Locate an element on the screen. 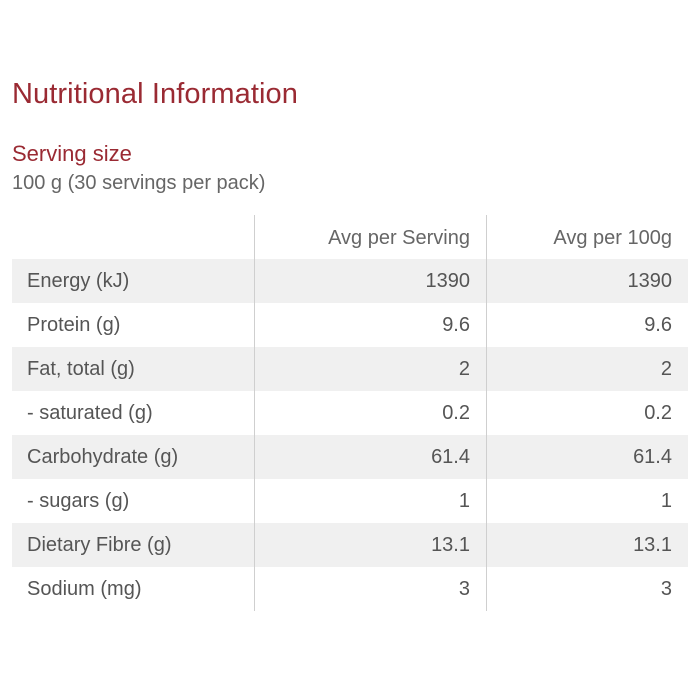 The width and height of the screenshot is (700, 700). table-row: Carbohydrate (g) 61.4 61.4 is located at coordinates (350, 457).